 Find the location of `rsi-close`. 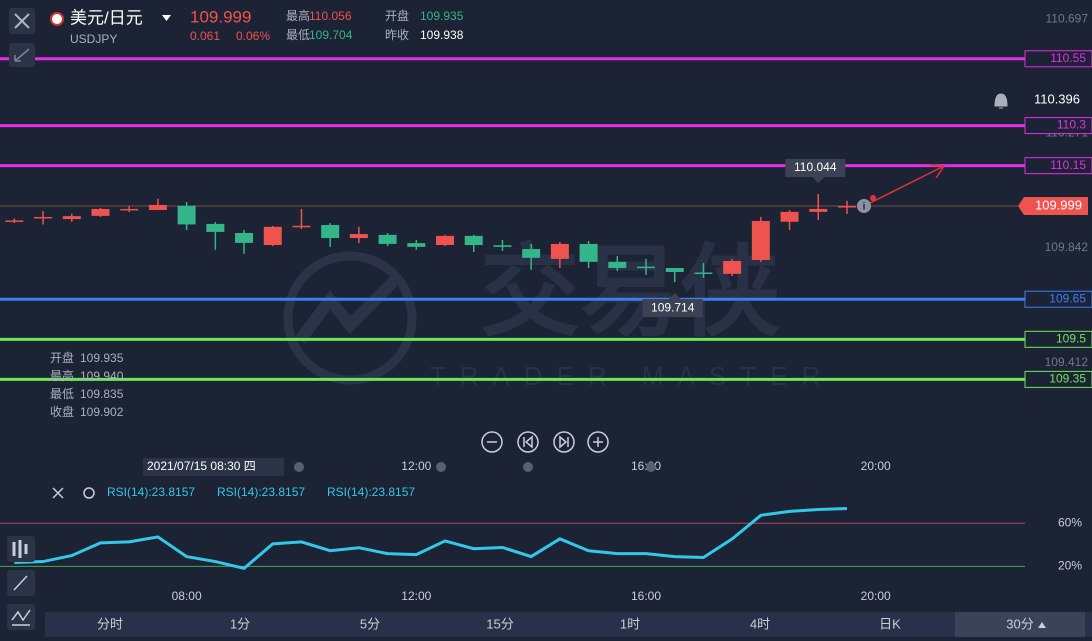

rsi-close is located at coordinates (58, 493).